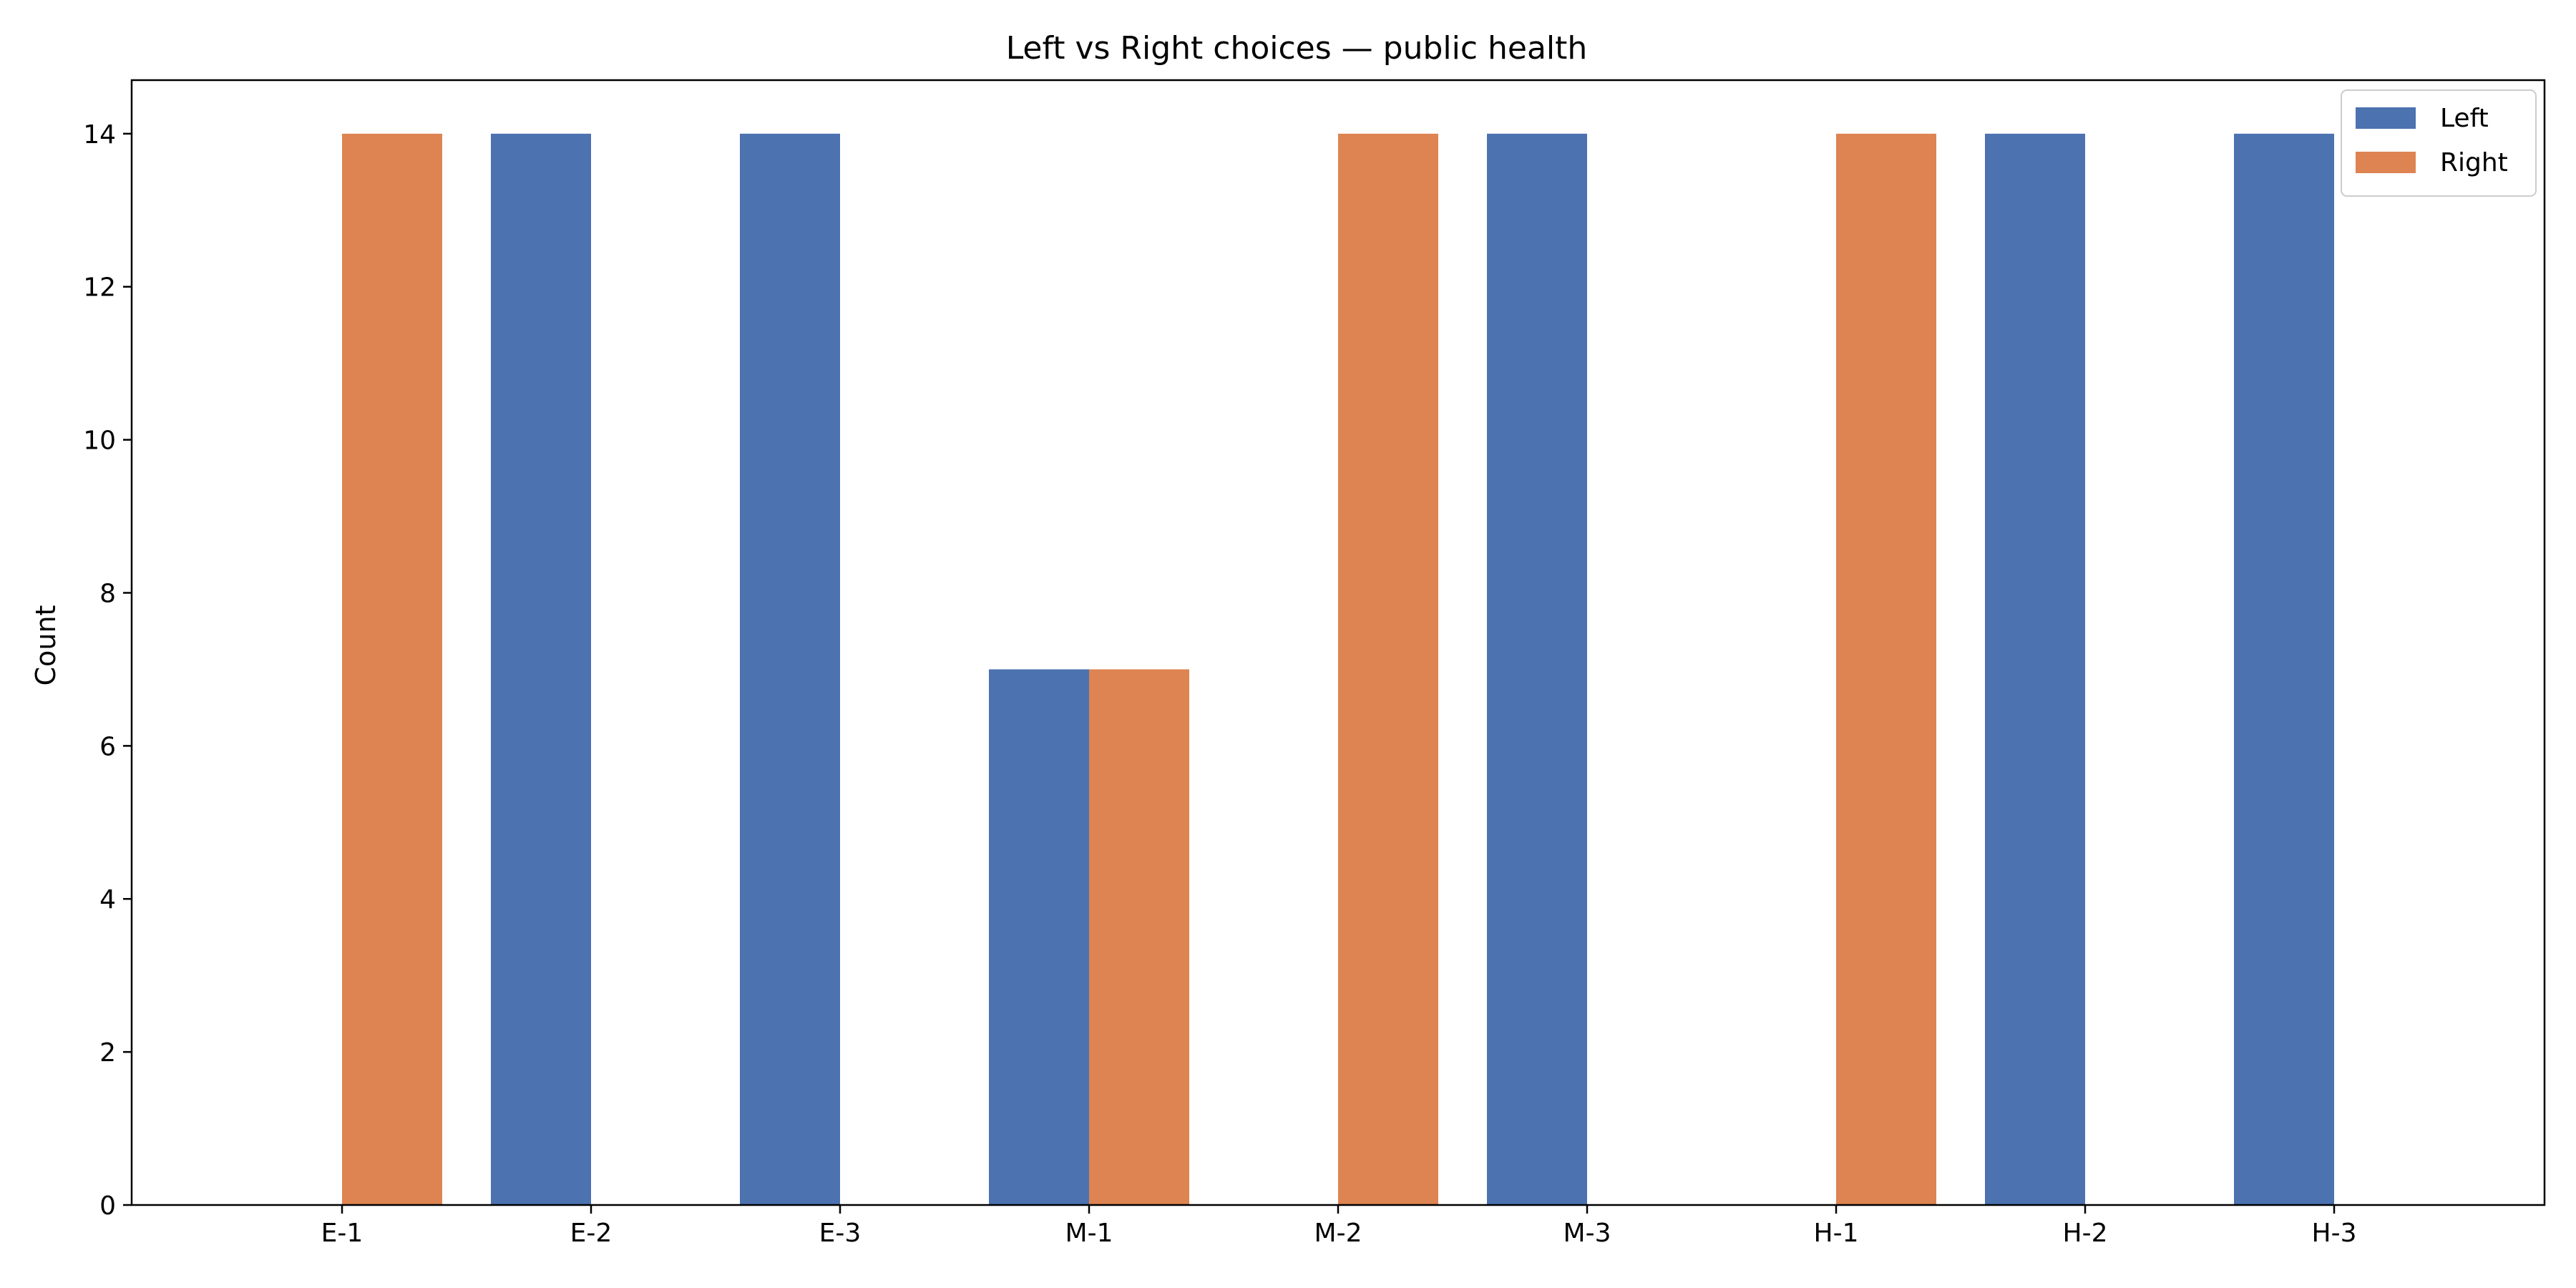  Describe the element at coordinates (100, 288) in the screenshot. I see `y-tick-label: 12` at that location.